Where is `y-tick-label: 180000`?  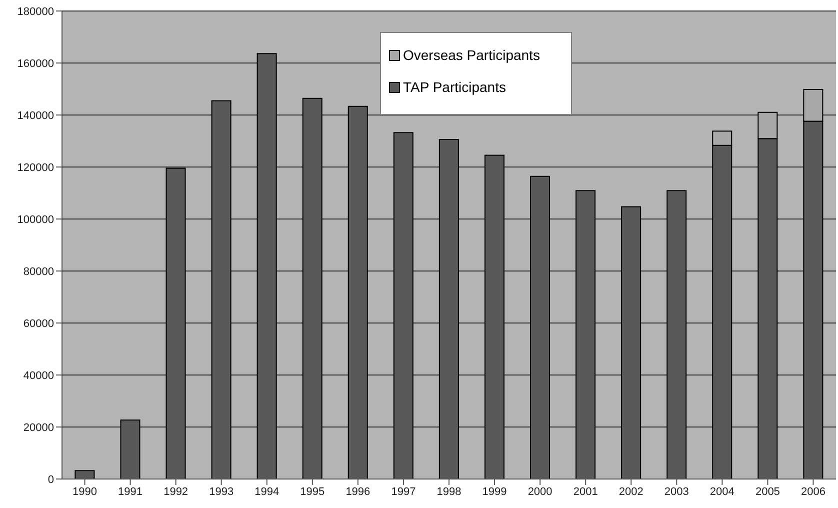
y-tick-label: 180000 is located at coordinates (35, 12).